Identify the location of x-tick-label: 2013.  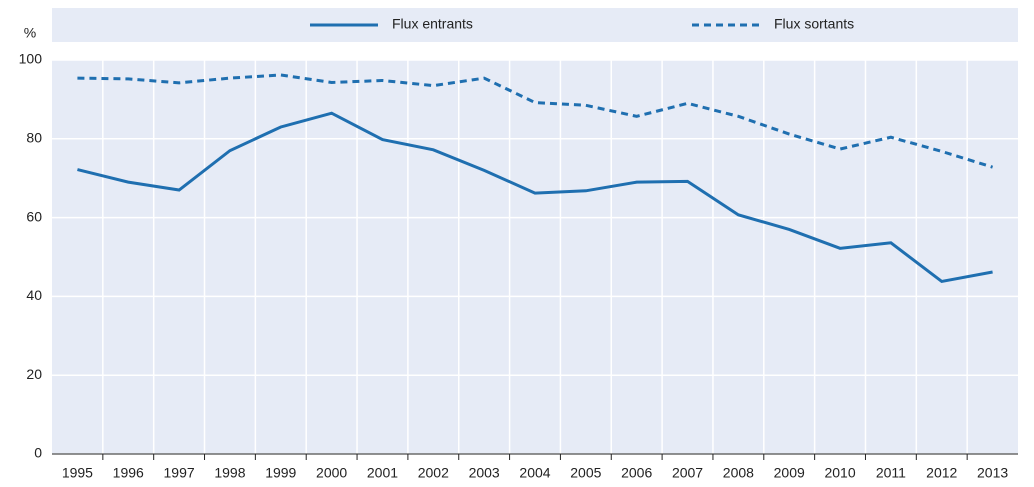
(992, 473).